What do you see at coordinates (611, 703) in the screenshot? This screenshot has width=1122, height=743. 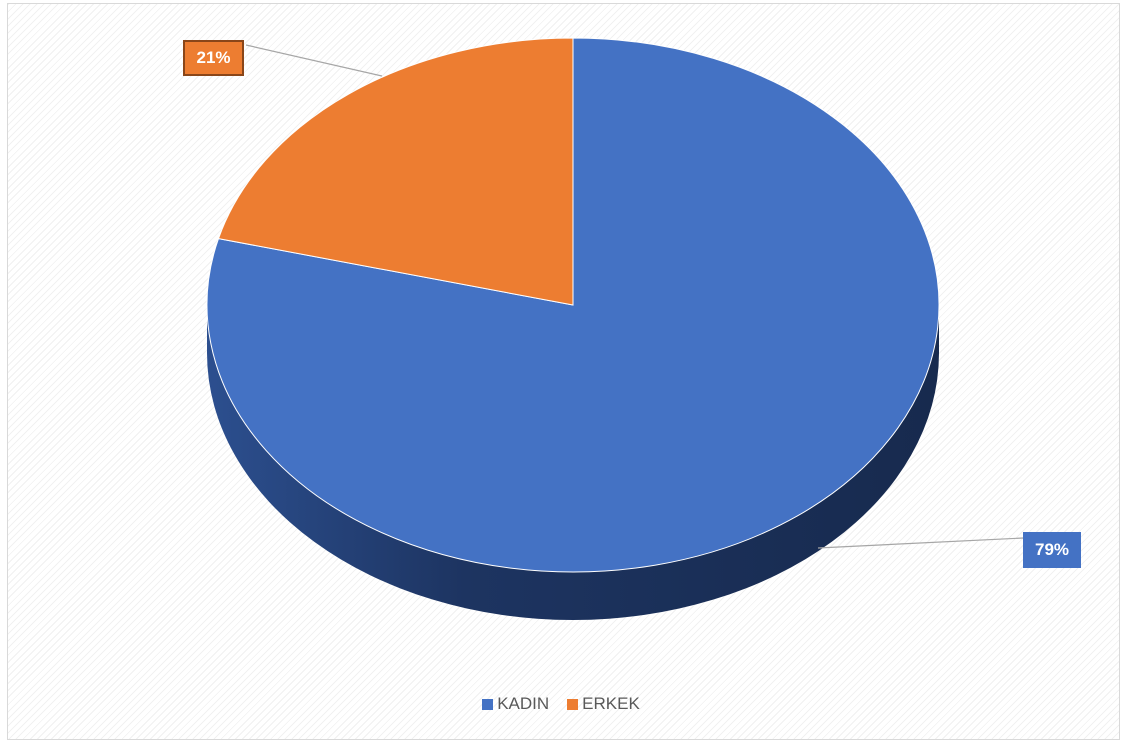 I see `legend-label-erkek: ERKEK` at bounding box center [611, 703].